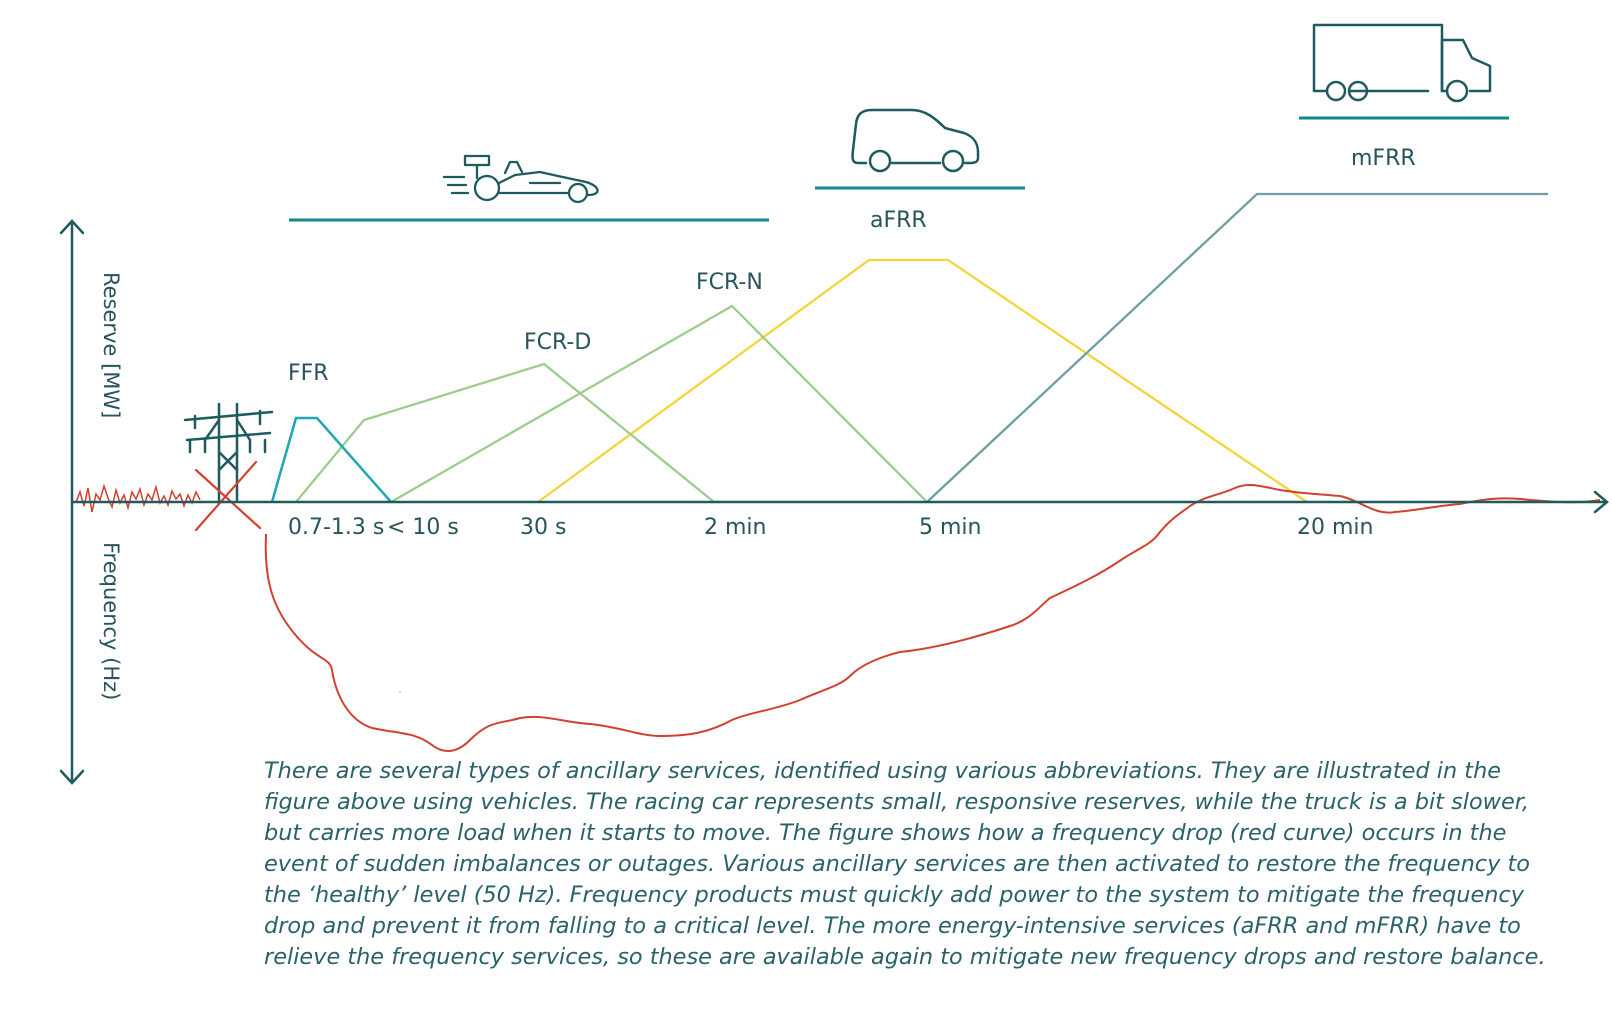 The width and height of the screenshot is (1612, 1033). Describe the element at coordinates (1335, 527) in the screenshot. I see `time-label-20min: 20 min` at that location.